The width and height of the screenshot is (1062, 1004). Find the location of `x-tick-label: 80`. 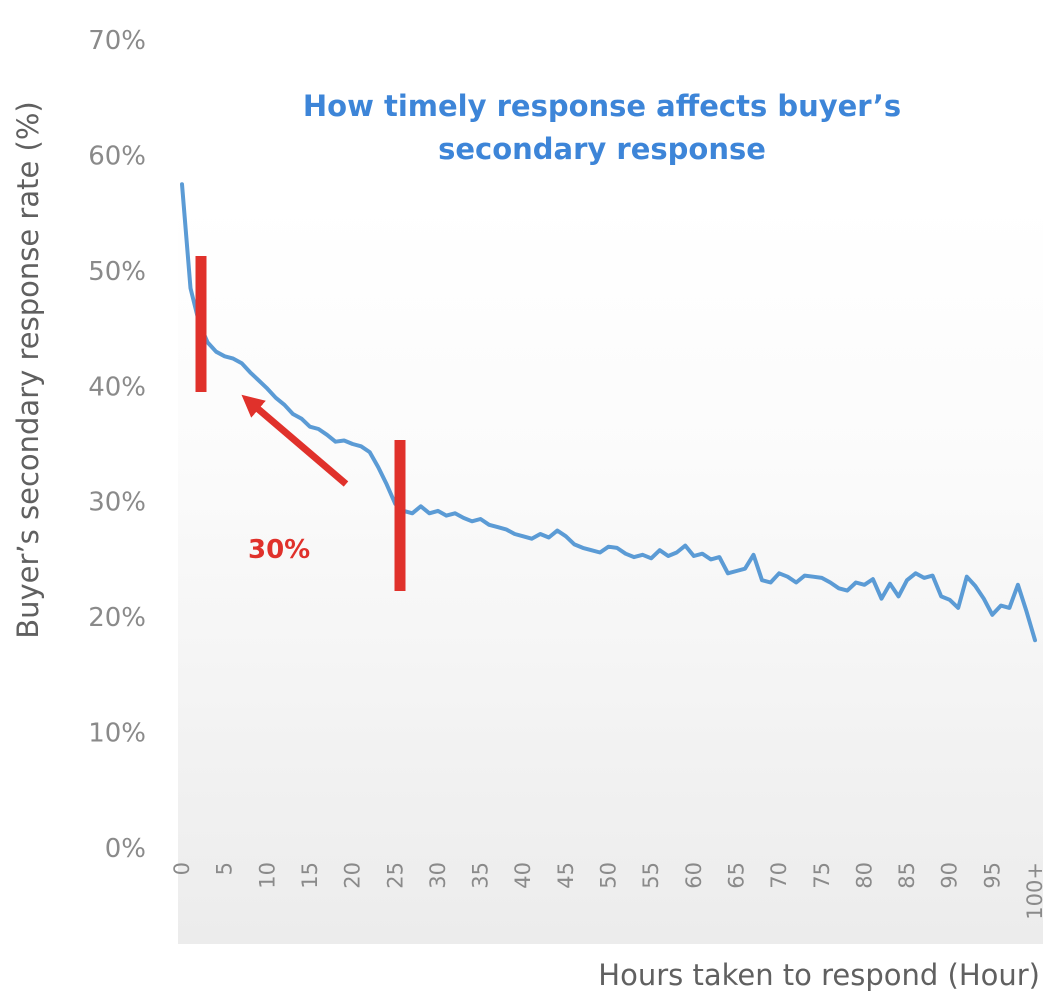

x-tick-label: 80 is located at coordinates (864, 875).